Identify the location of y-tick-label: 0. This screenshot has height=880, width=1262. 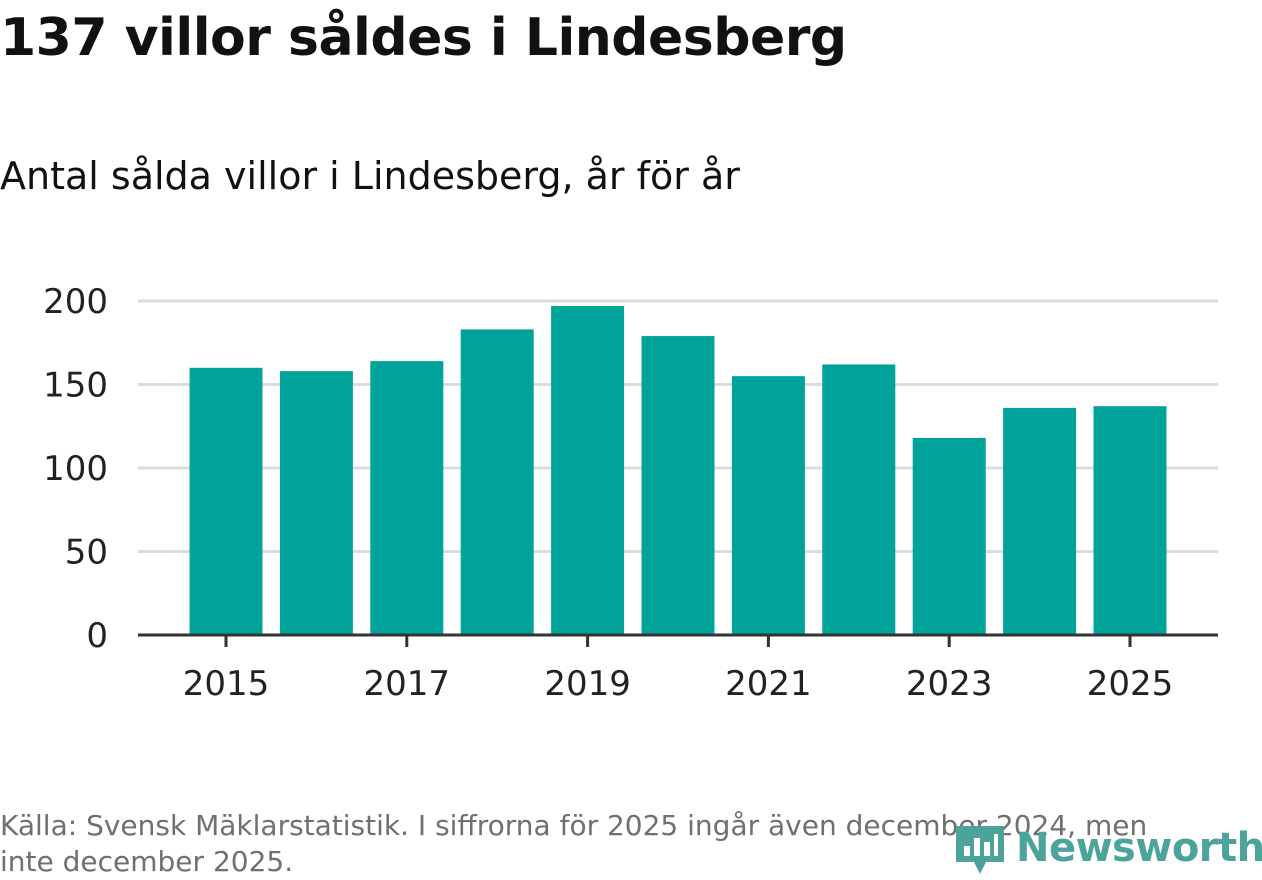
(97, 636).